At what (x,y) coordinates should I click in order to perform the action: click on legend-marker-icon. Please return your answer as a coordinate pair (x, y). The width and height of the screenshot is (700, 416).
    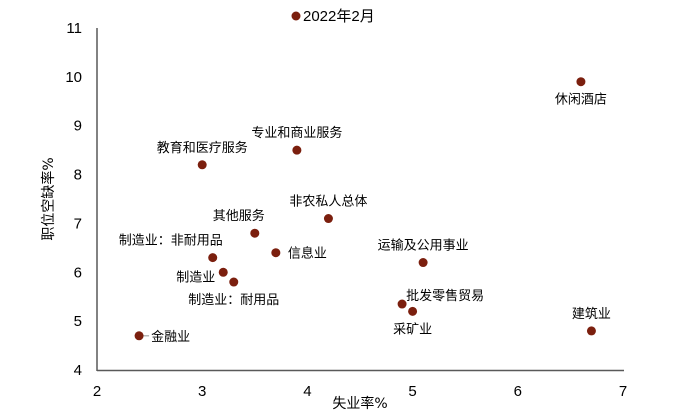
    Looking at the image, I should click on (296, 16).